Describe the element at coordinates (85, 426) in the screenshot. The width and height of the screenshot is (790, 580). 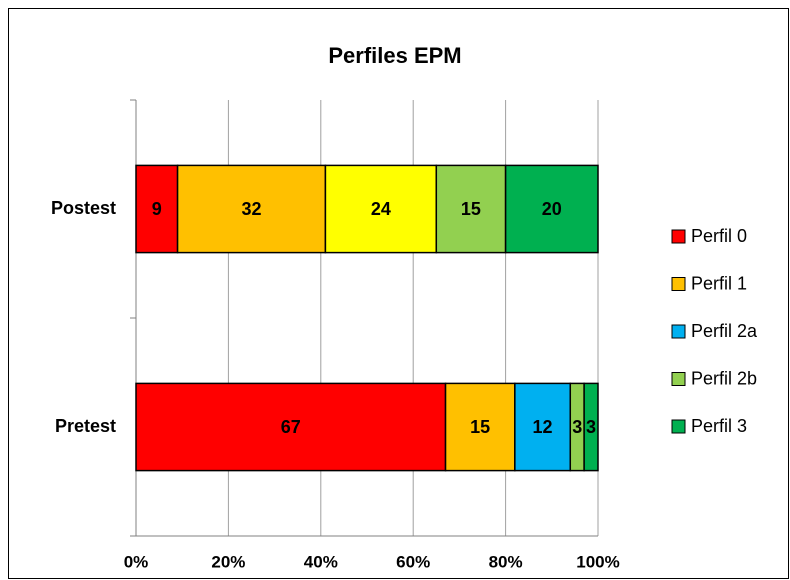
I see `y-tick-label: Pretest` at that location.